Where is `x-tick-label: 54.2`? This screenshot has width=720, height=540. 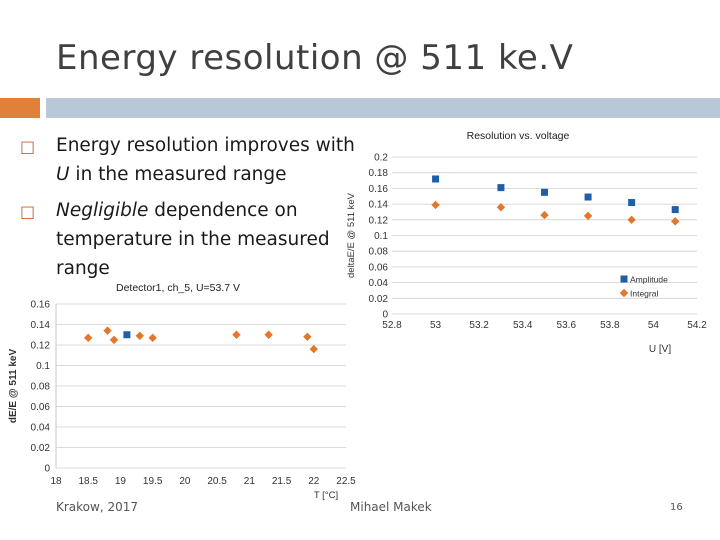 x-tick-label: 54.2 is located at coordinates (697, 325).